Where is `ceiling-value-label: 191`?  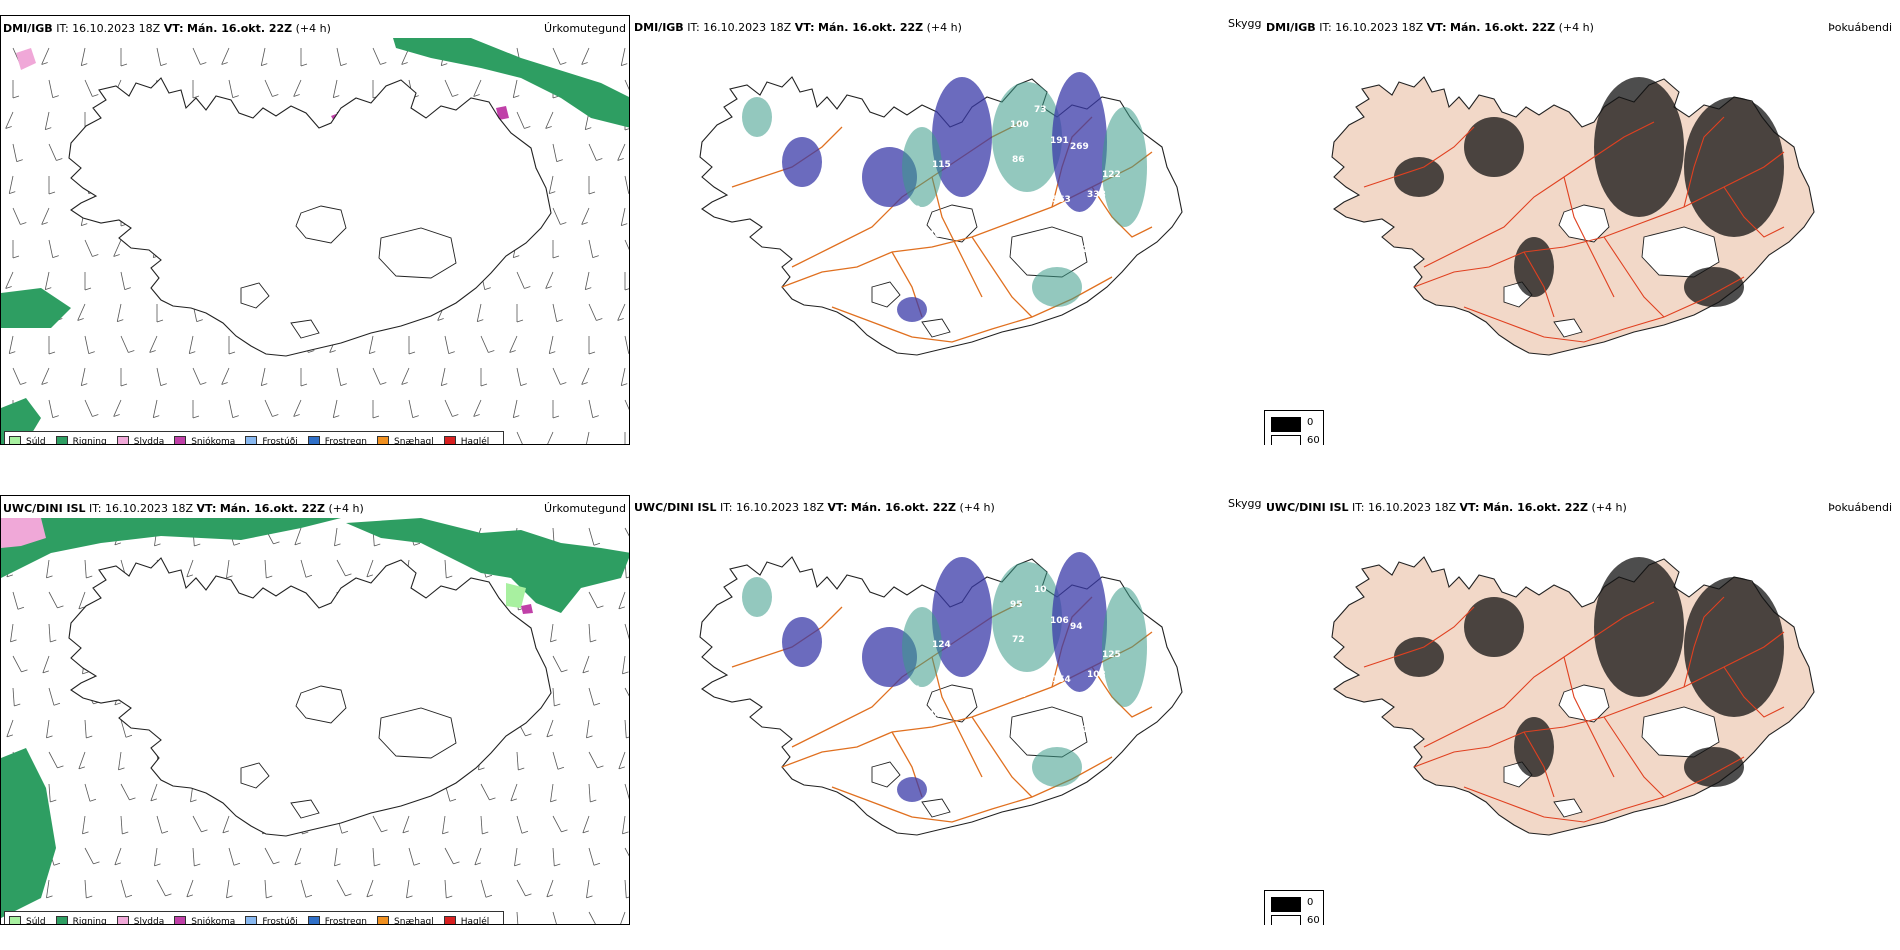
ceiling-value-label: 191 is located at coordinates (1059, 141).